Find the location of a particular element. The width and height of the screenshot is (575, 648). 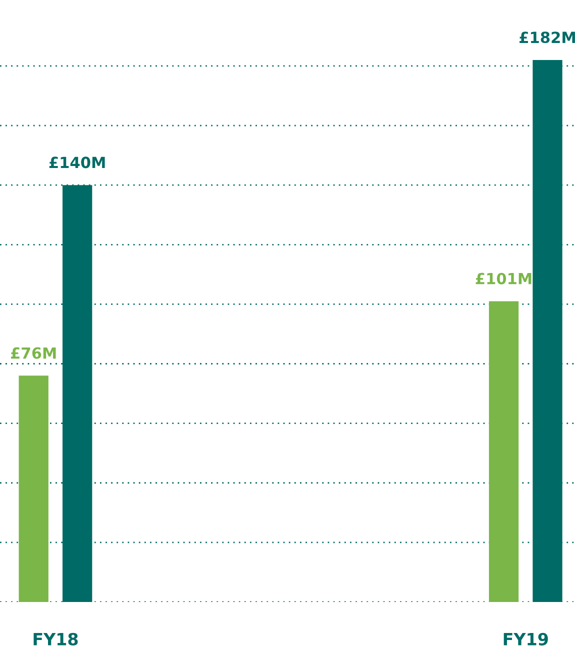

data-label: £76M is located at coordinates (33, 353).